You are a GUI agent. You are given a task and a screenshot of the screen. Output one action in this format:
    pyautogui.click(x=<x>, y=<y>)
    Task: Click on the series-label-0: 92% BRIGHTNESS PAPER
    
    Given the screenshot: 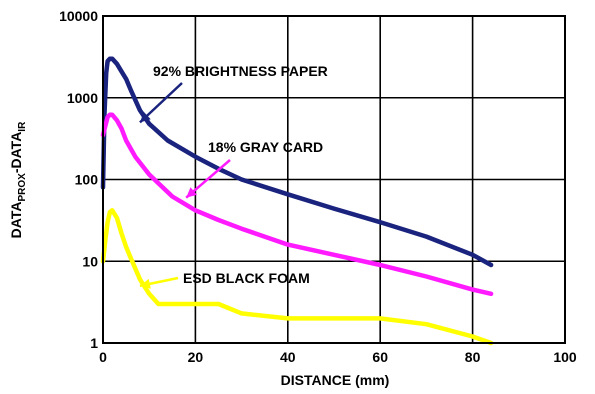 What is the action you would take?
    pyautogui.click(x=240, y=71)
    